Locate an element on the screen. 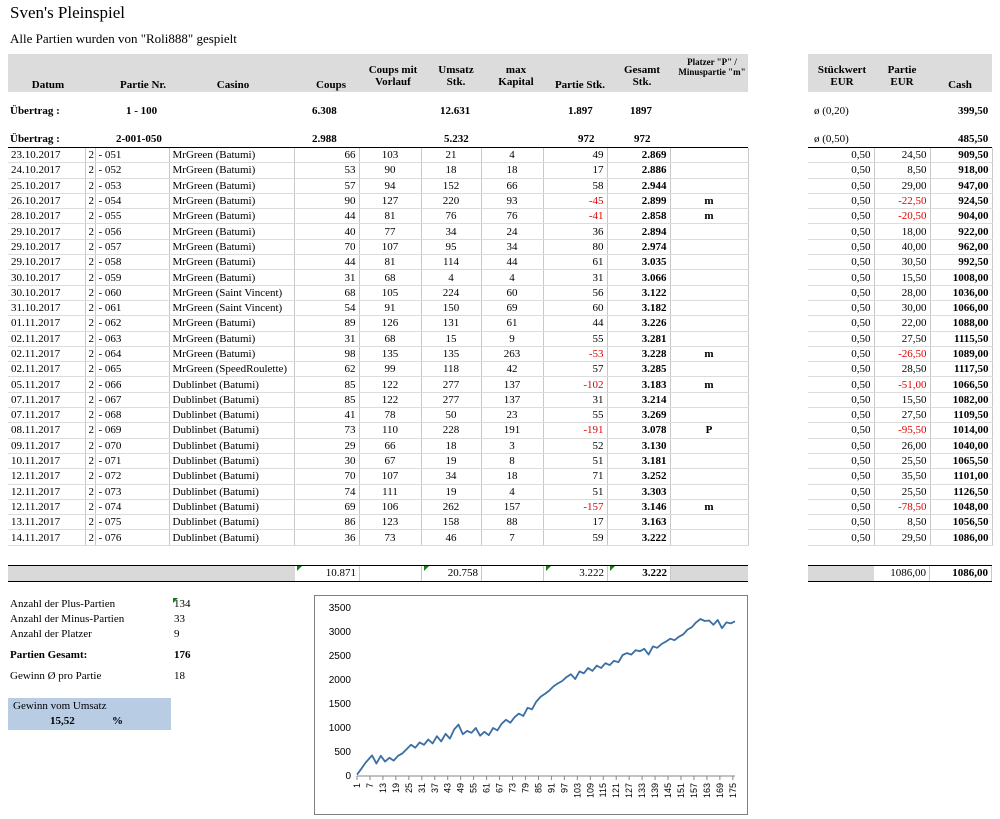 This screenshot has height=819, width=1000. cell-coups: 98 is located at coordinates (327, 354).